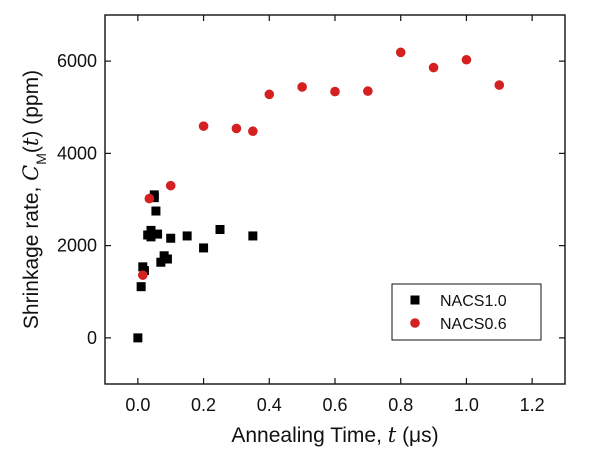 The height and width of the screenshot is (456, 600). What do you see at coordinates (137, 405) in the screenshot?
I see `x-tick-label: 0.0` at bounding box center [137, 405].